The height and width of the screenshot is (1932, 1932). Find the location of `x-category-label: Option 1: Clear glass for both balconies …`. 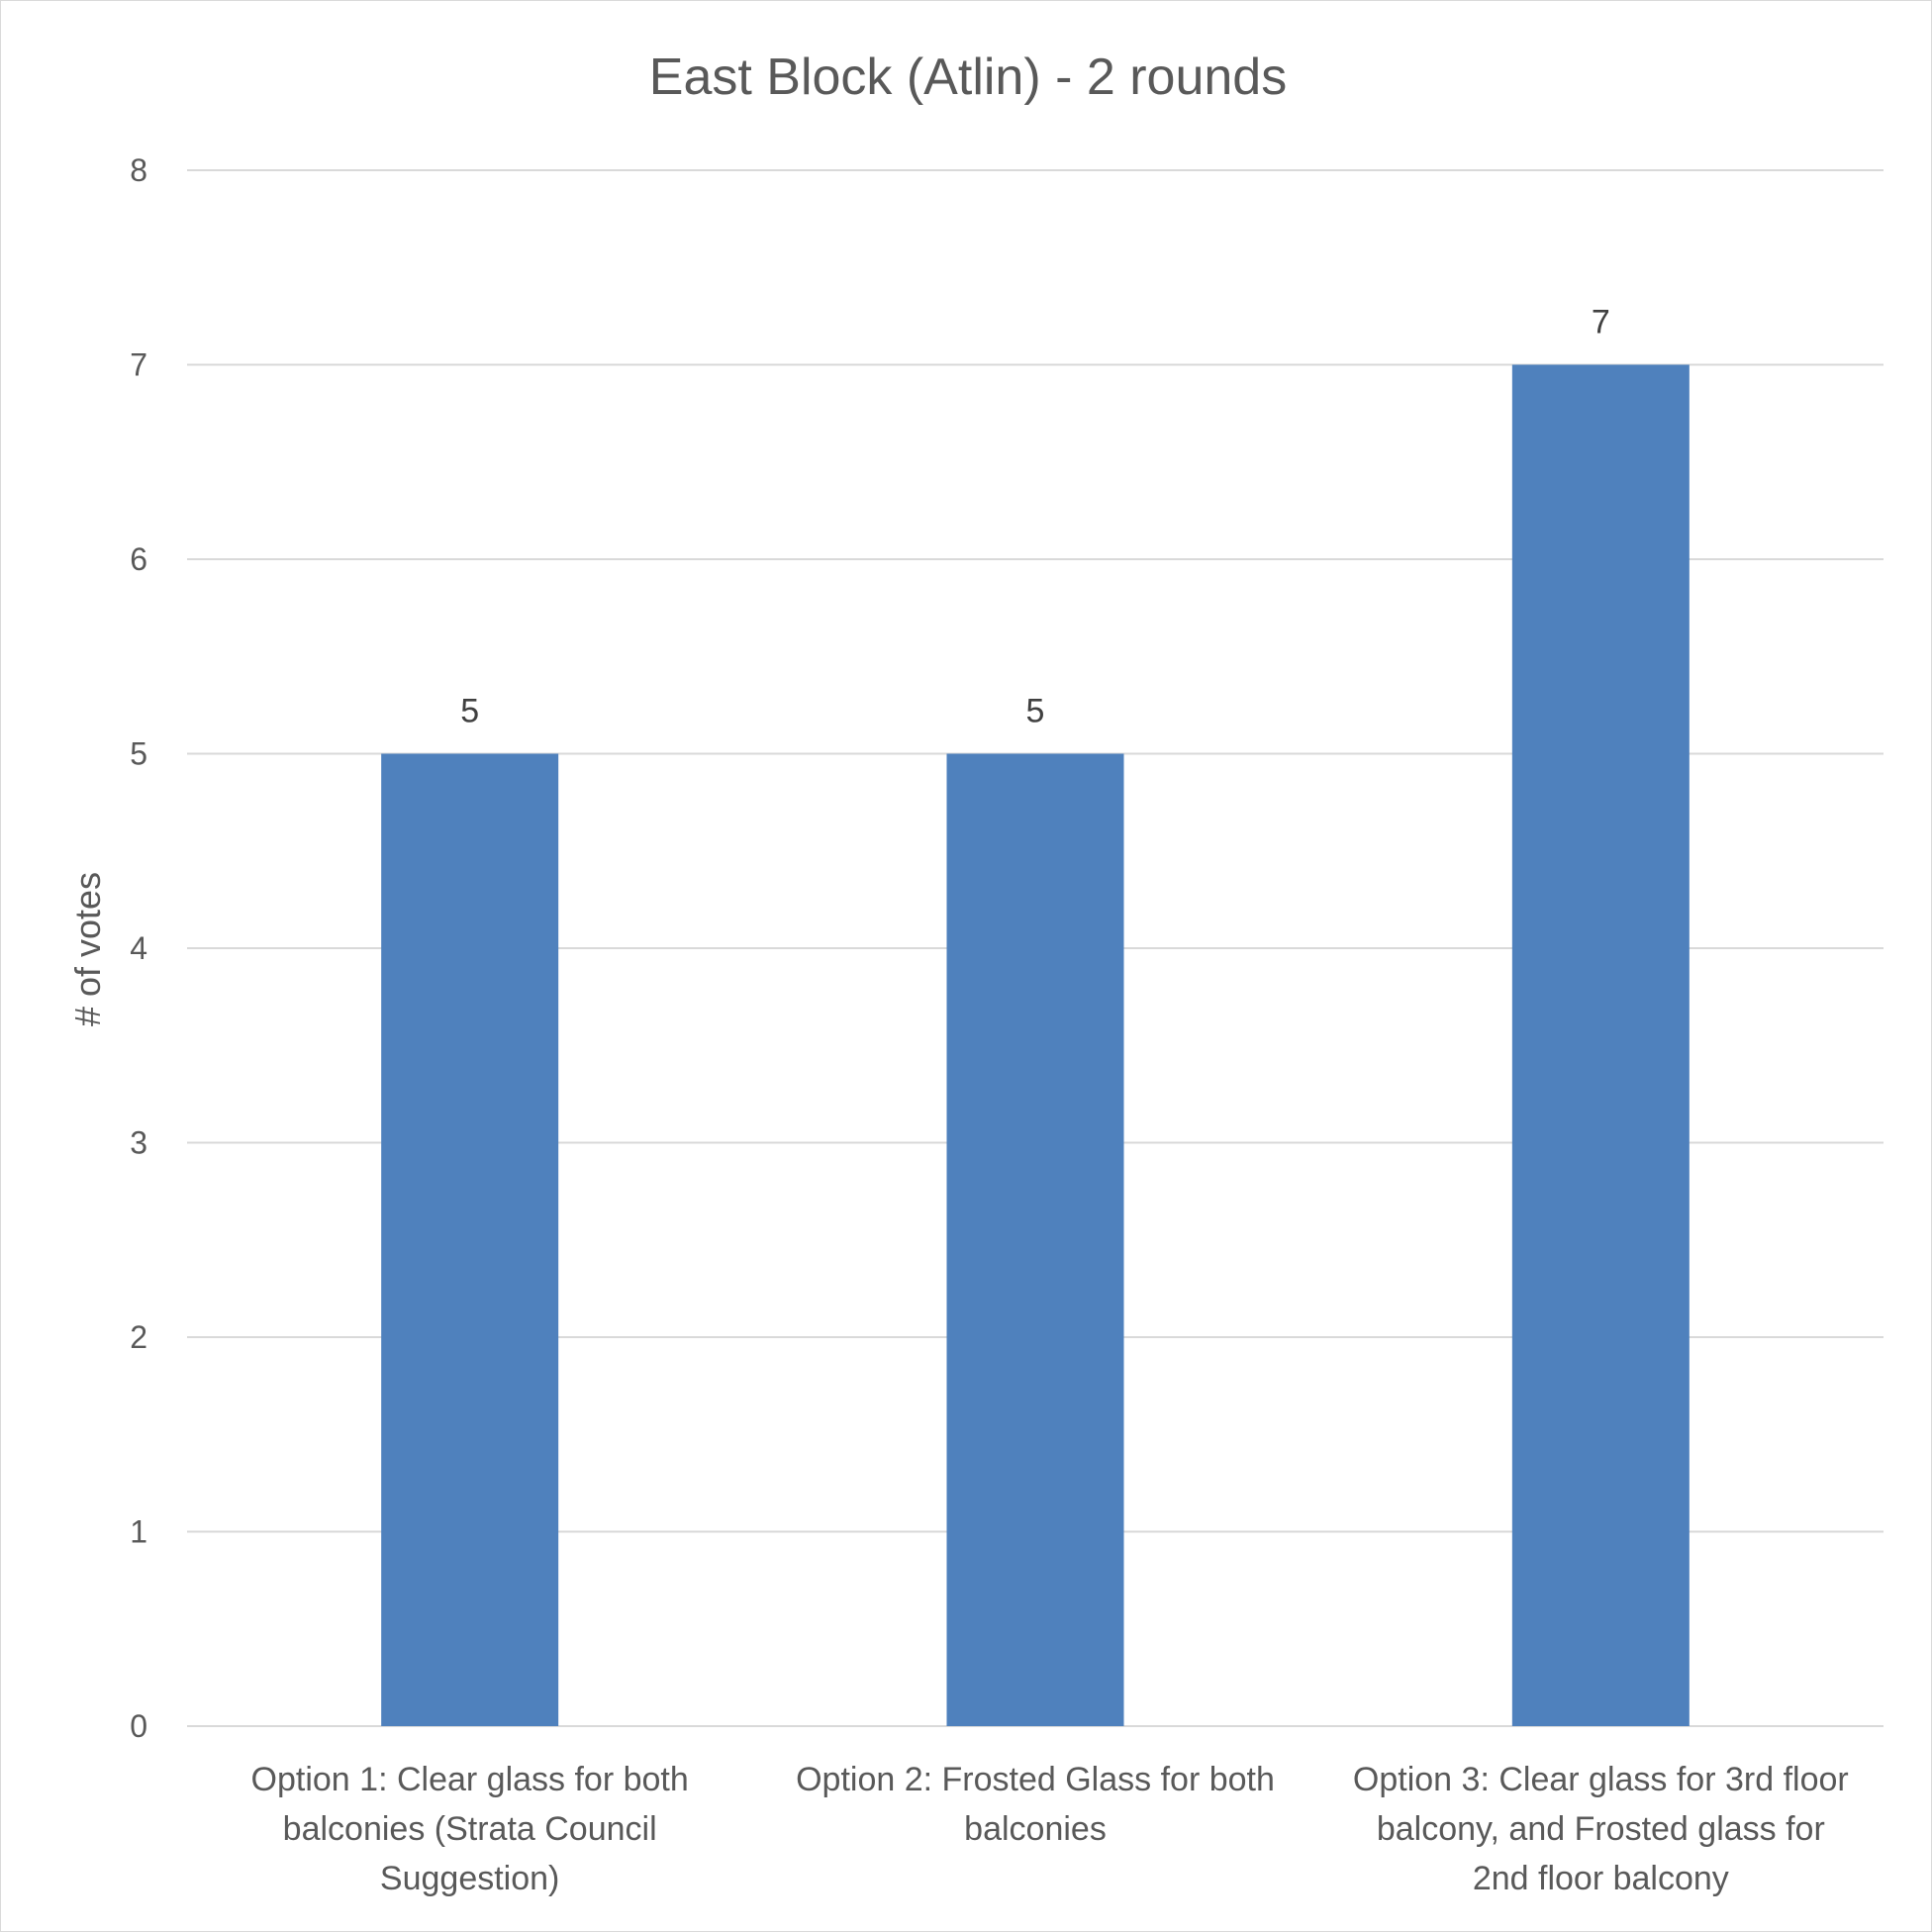

x-category-label: Option 1: Clear glass for both balconies … is located at coordinates (470, 1829).